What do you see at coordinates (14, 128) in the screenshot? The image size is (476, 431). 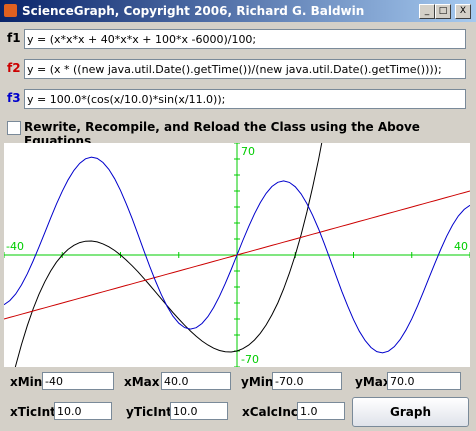 I see `checkbox` at bounding box center [14, 128].